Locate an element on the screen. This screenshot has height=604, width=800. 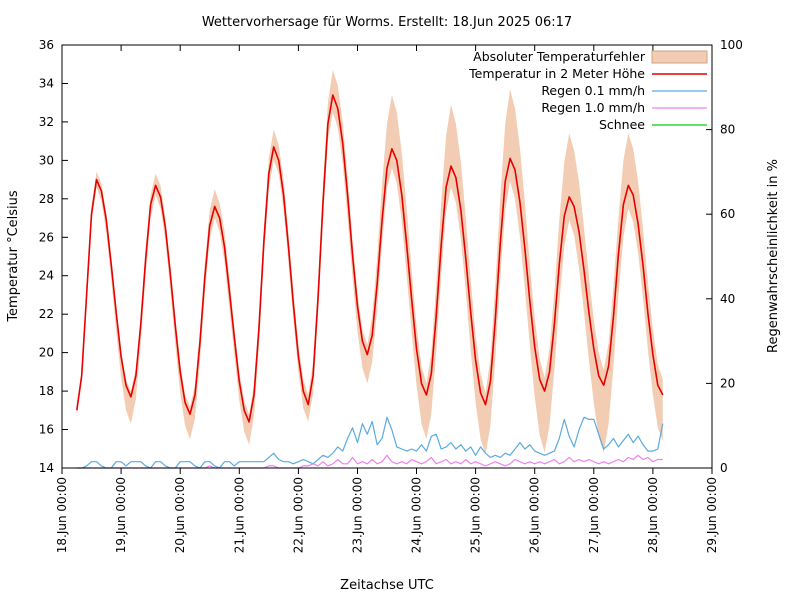
x-tick-label: 28.Jun 00:00 is located at coordinates (653, 515).